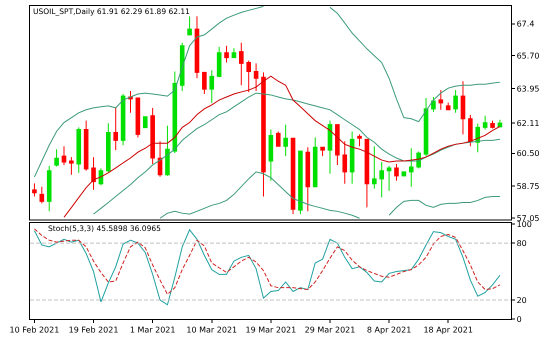  I want to click on y-tick-label: 0, so click(519, 319).